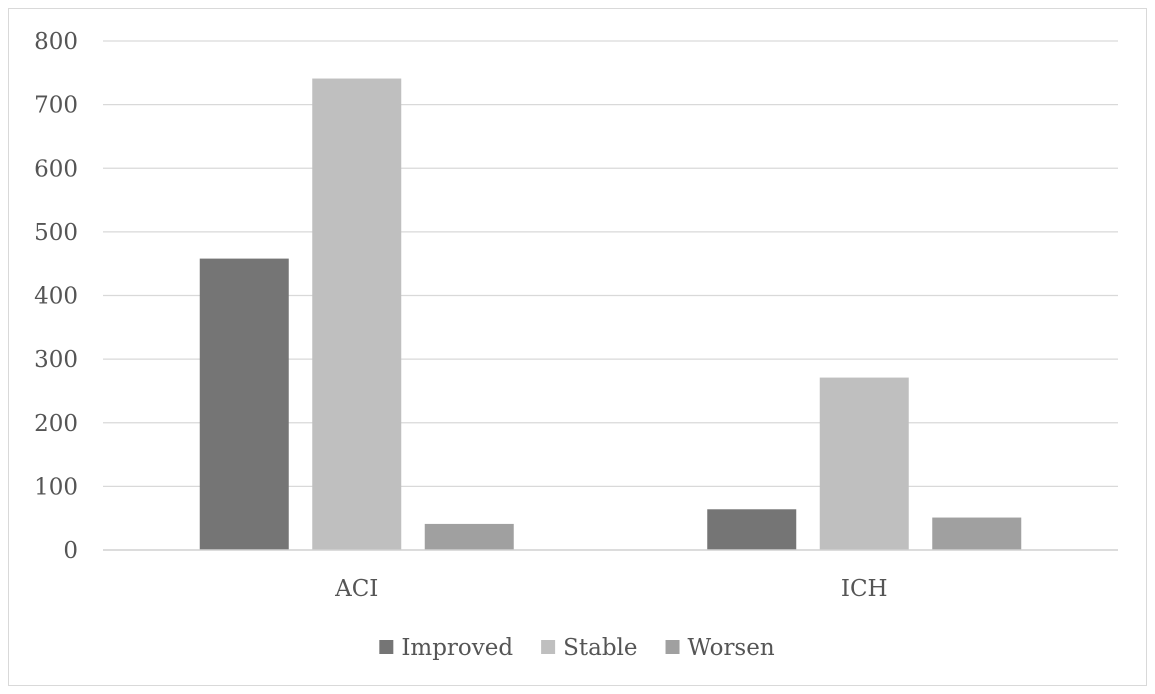 The height and width of the screenshot is (694, 1155). I want to click on y-tick-label: 0, so click(70, 551).